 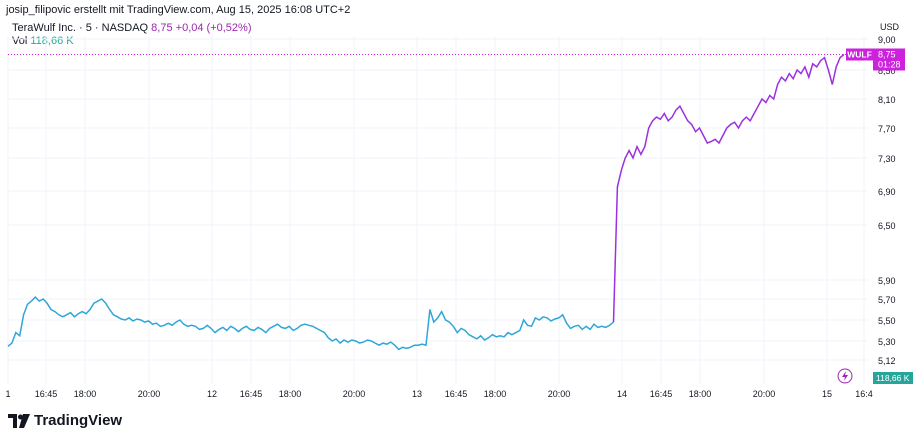 I want to click on y-tick-label: 5,30, so click(x=887, y=342).